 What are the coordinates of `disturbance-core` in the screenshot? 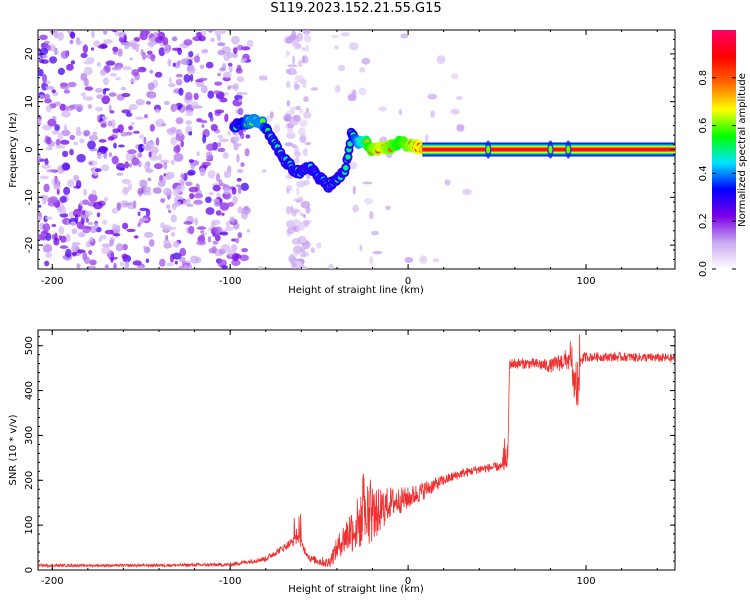 It's located at (550, 149).